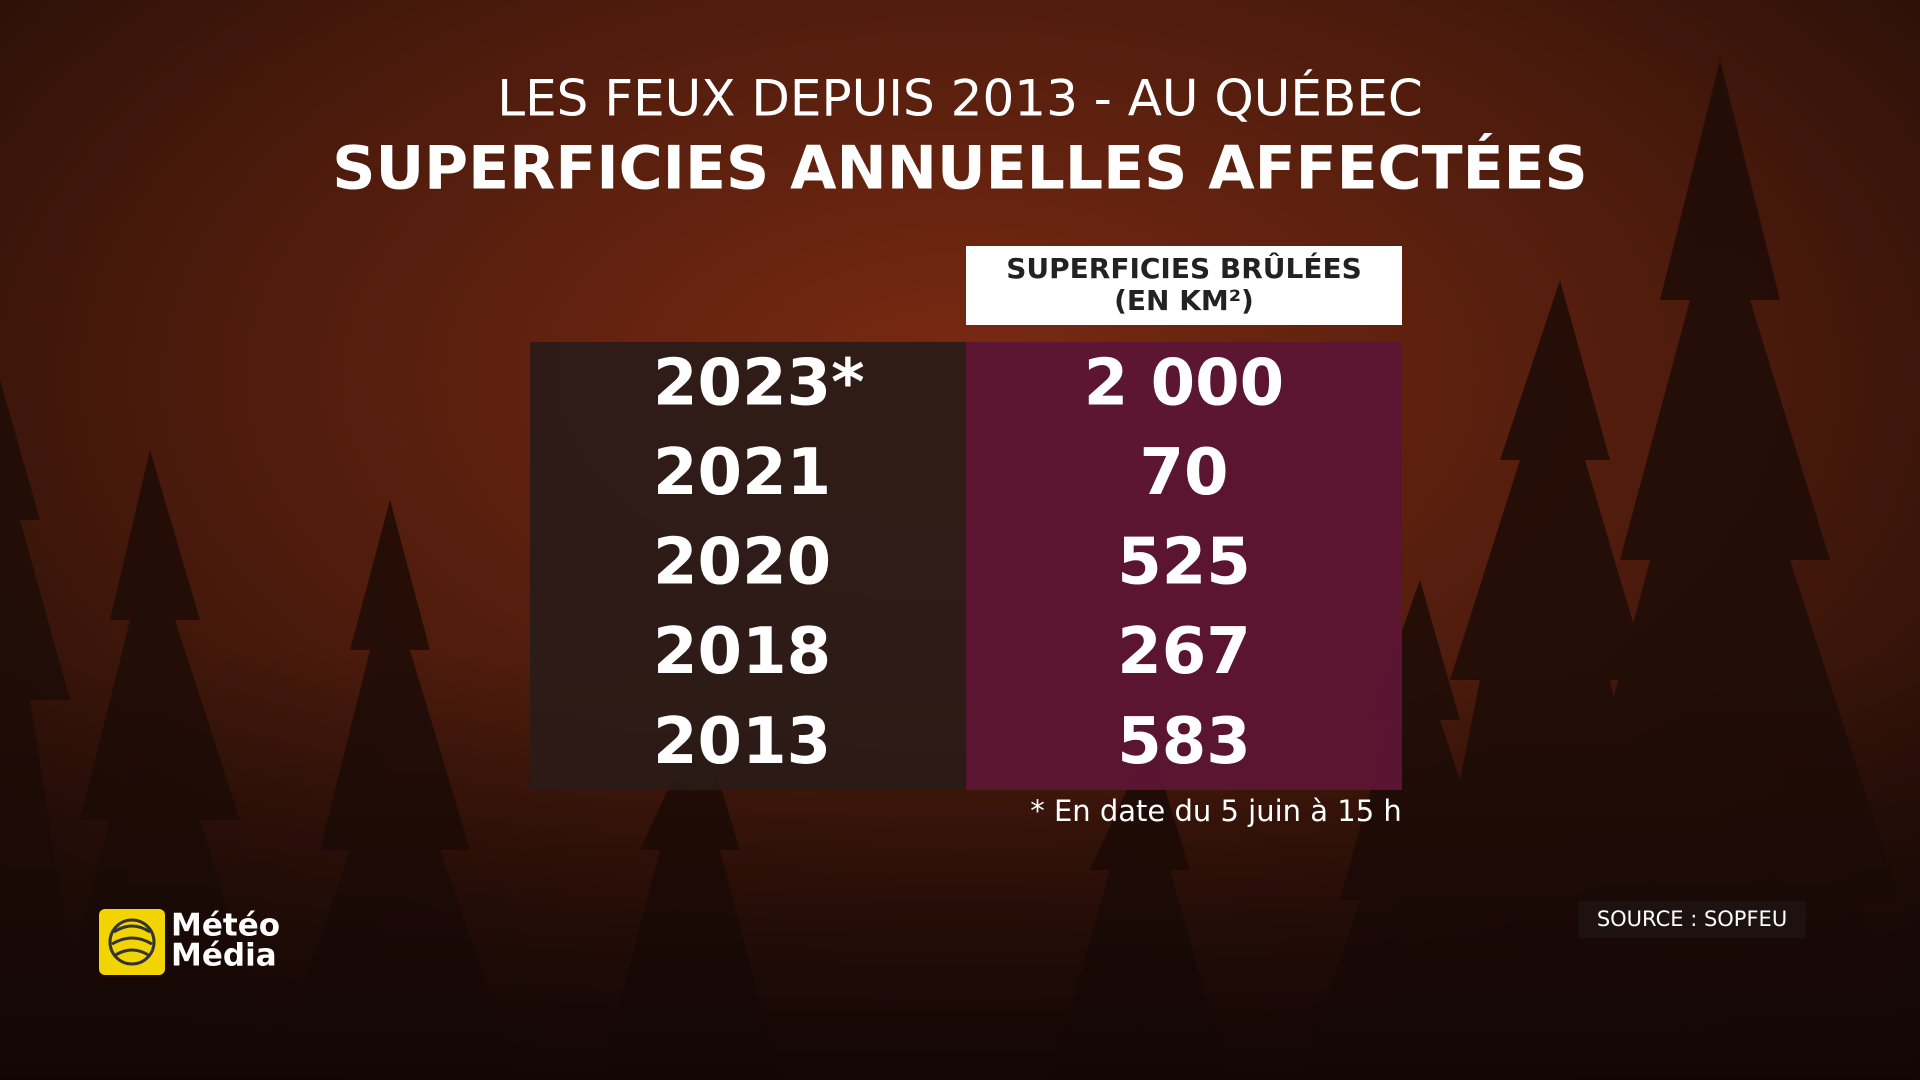 This screenshot has height=1080, width=1920. I want to click on logo-text: Média, so click(224, 956).